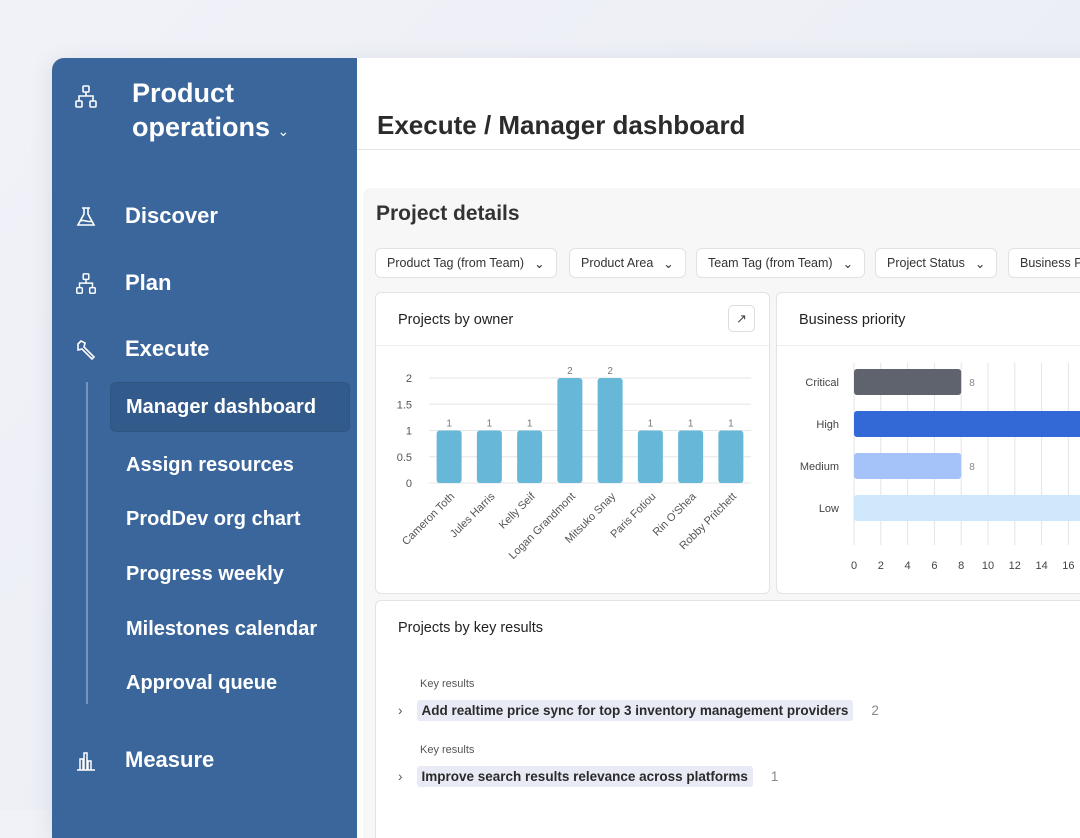 This screenshot has height=838, width=1080. What do you see at coordinates (1044, 263) in the screenshot?
I see `filter-business-priority: Business P` at bounding box center [1044, 263].